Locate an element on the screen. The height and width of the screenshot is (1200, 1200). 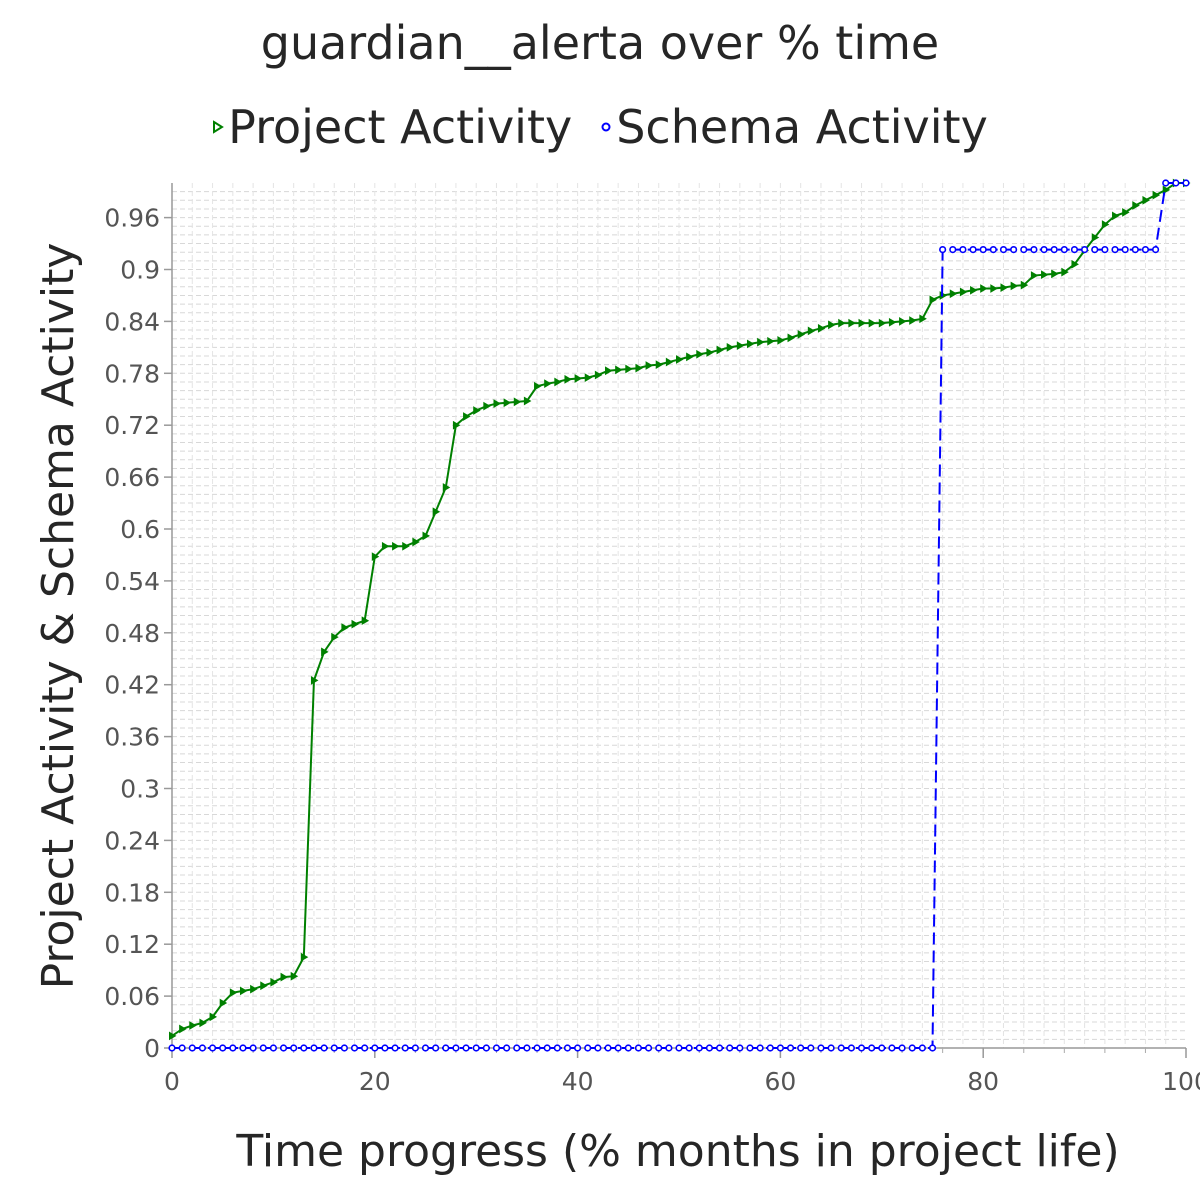
y-tick-label: 0.48 is located at coordinates (132, 633).